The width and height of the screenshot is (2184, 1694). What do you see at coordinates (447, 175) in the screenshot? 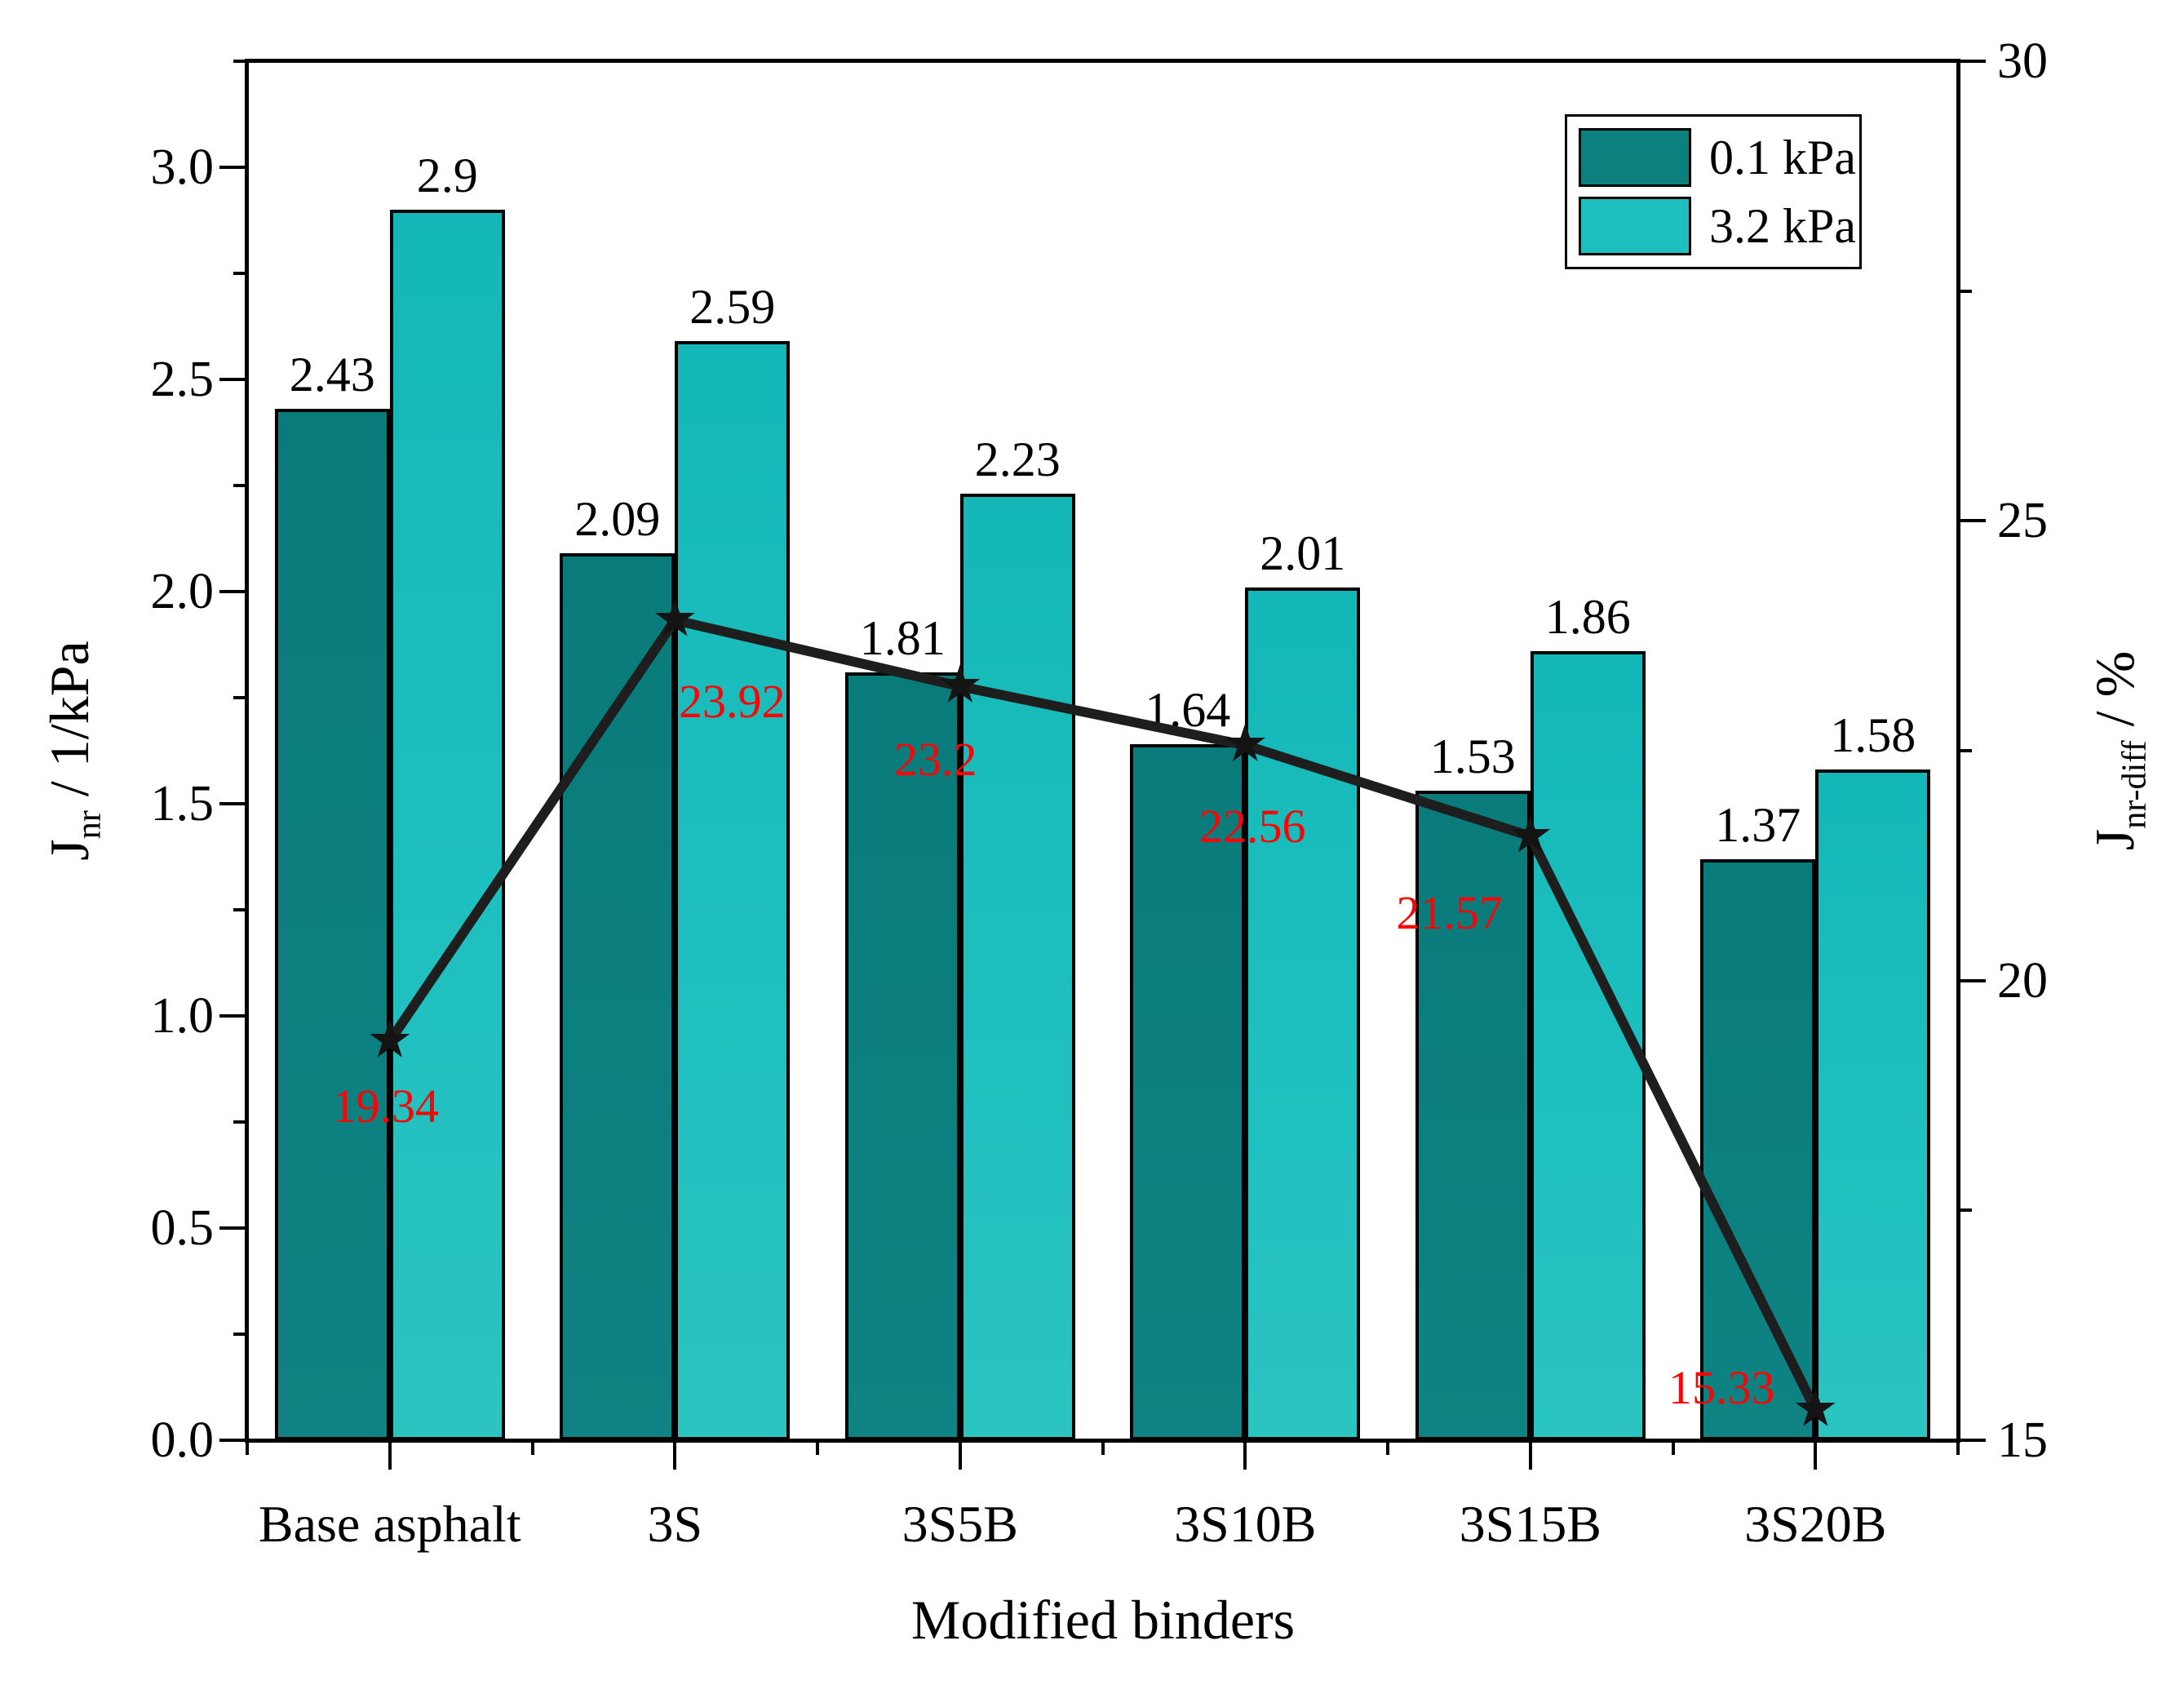
I see `bar-value-label: 2.9` at bounding box center [447, 175].